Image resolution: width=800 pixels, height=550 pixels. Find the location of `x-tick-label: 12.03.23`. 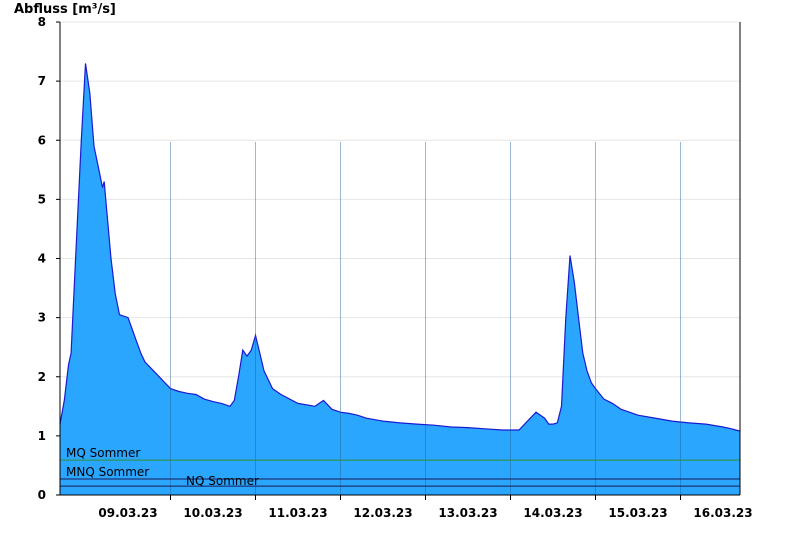

x-tick-label: 12.03.23 is located at coordinates (382, 513).